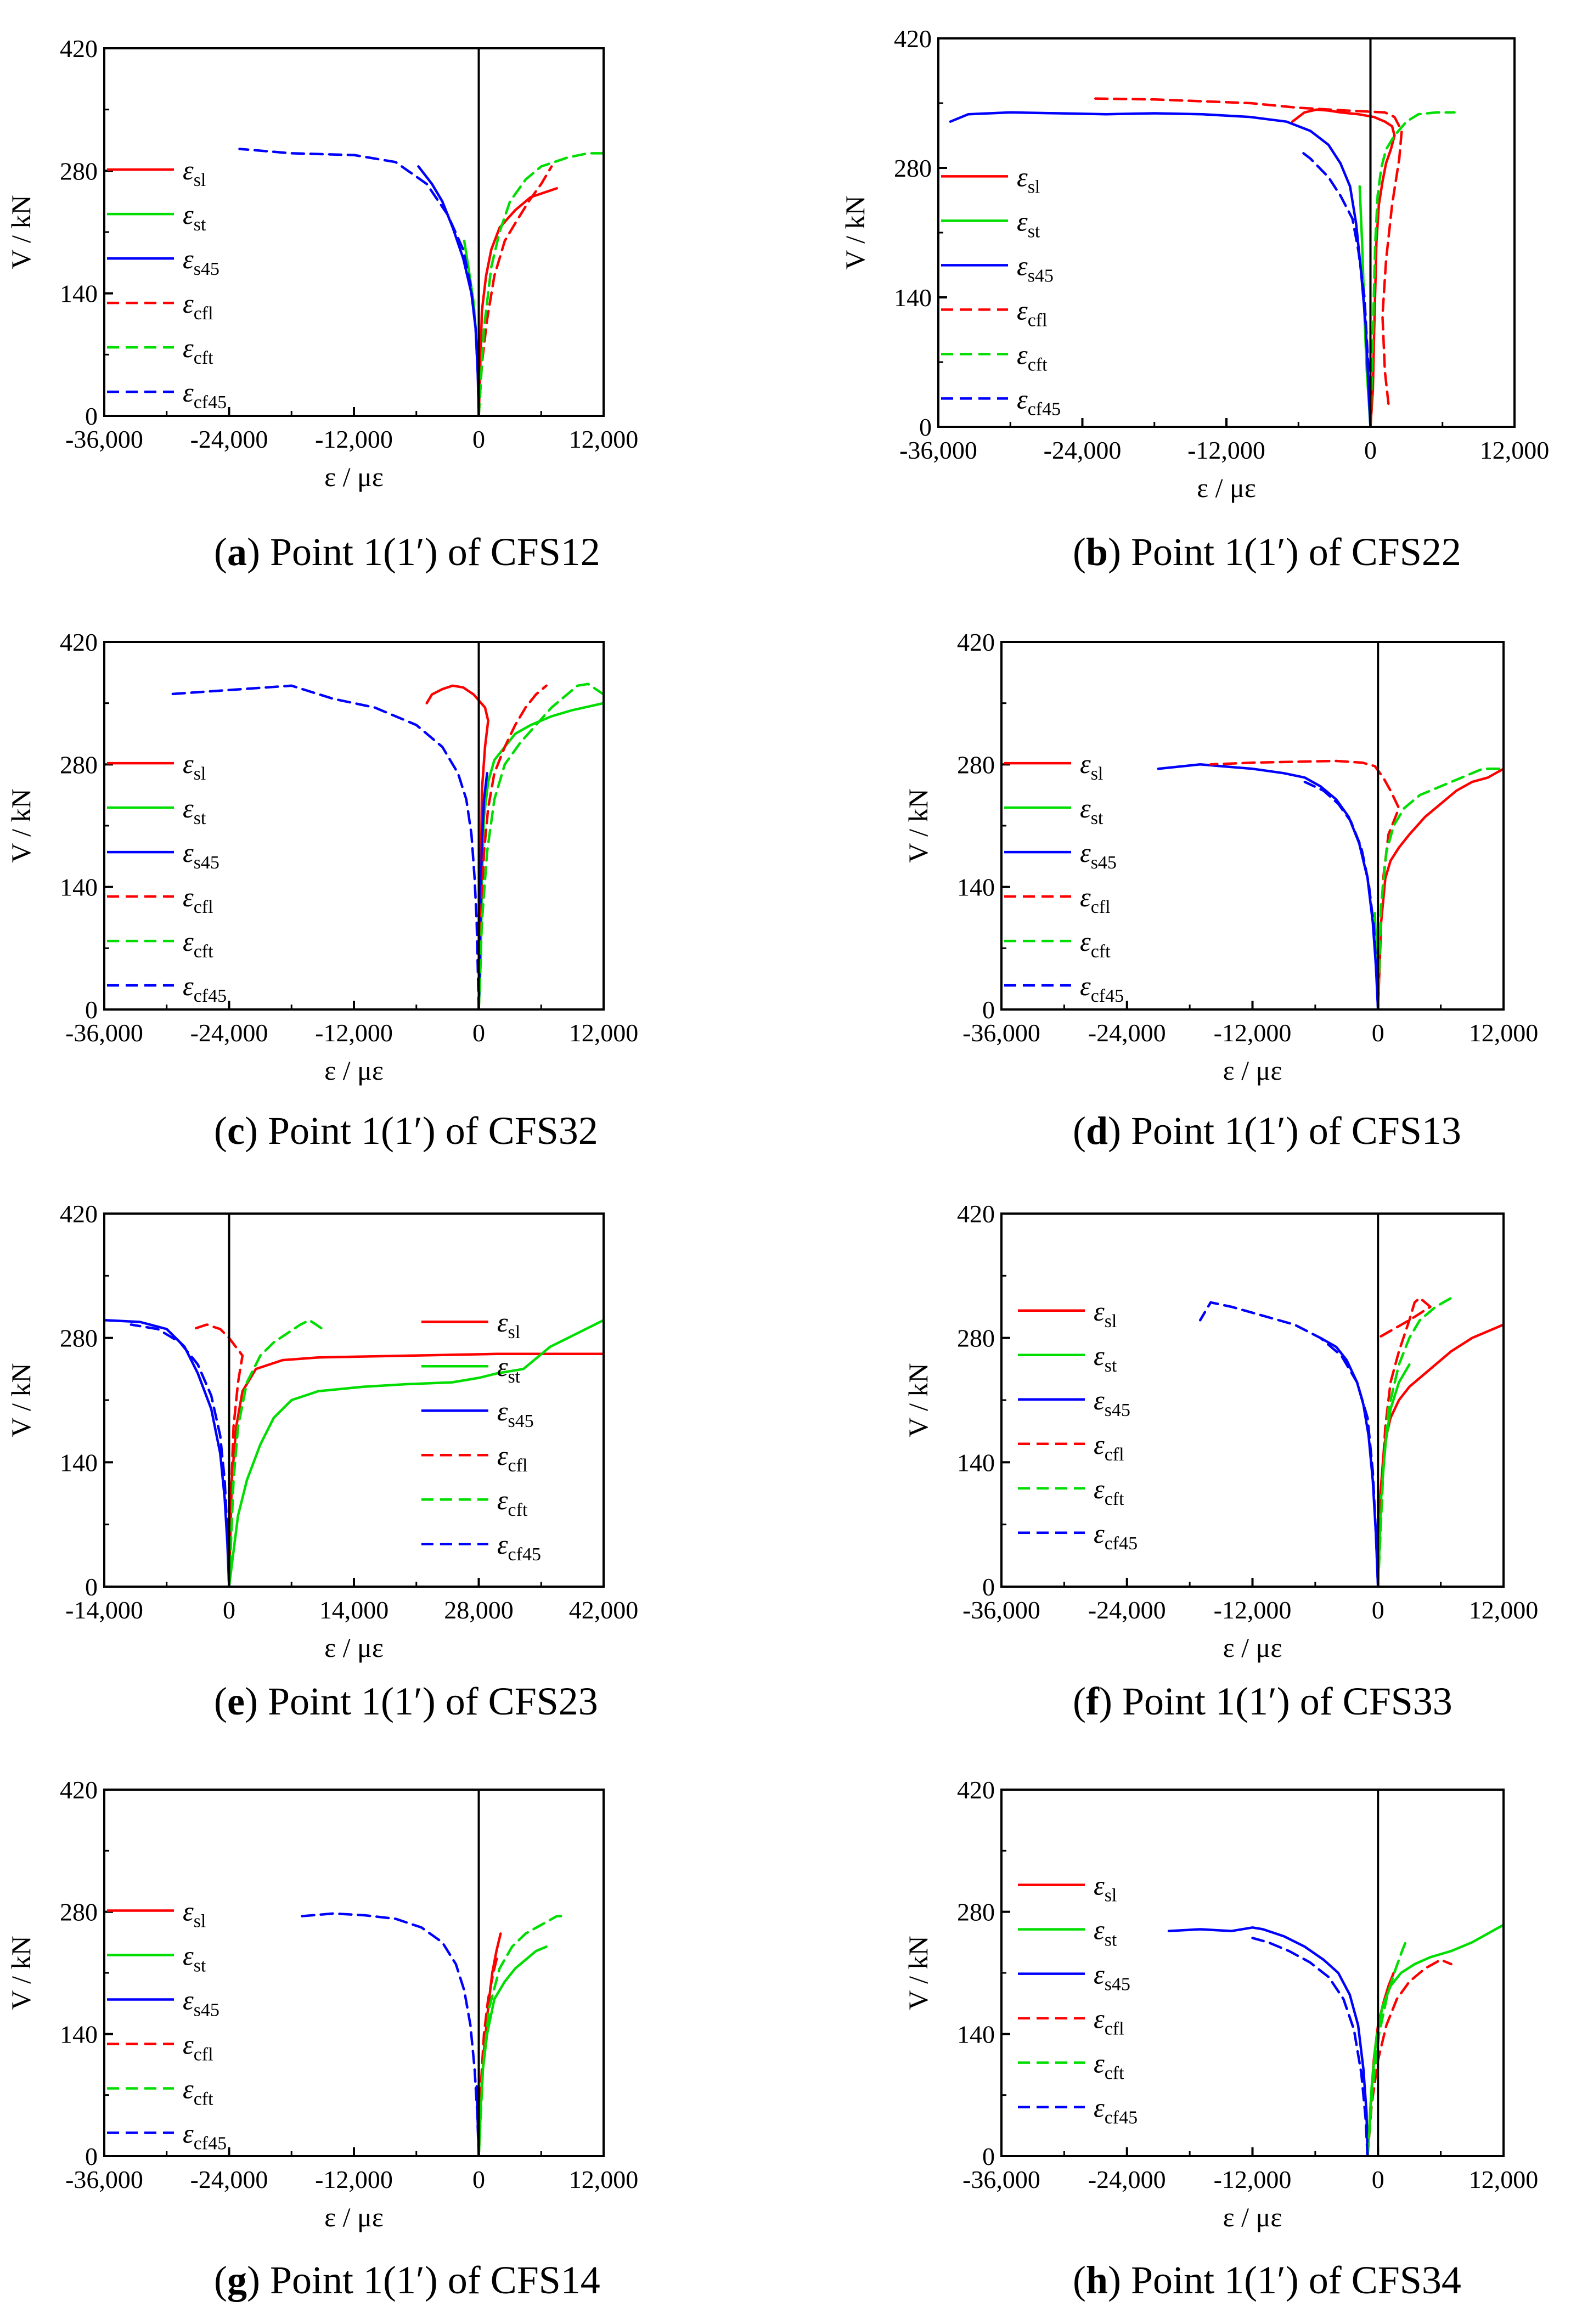 The image size is (1582, 2324). I want to click on legend-label-cfl: εcfl, so click(198, 306).